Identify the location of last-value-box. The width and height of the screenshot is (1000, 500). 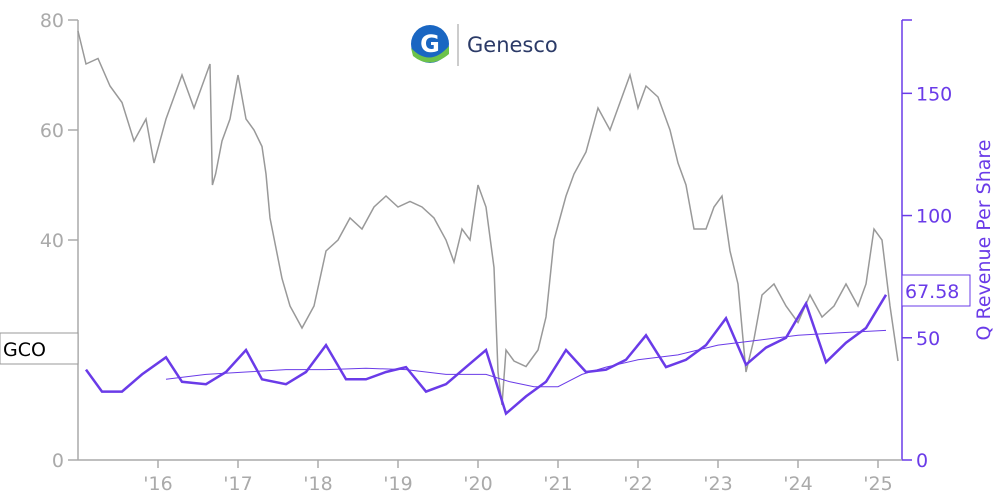
(936, 290).